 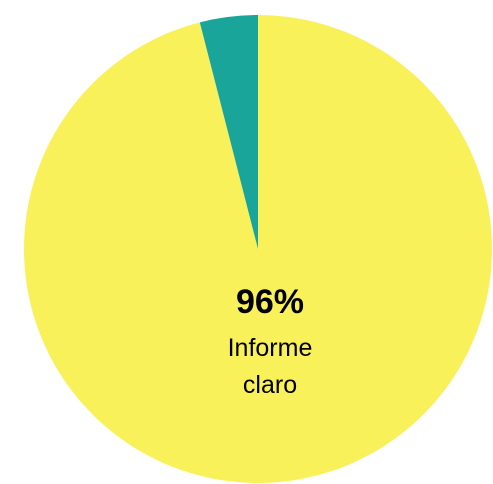 What do you see at coordinates (270, 385) in the screenshot?
I see `slice-label-line-2: claro` at bounding box center [270, 385].